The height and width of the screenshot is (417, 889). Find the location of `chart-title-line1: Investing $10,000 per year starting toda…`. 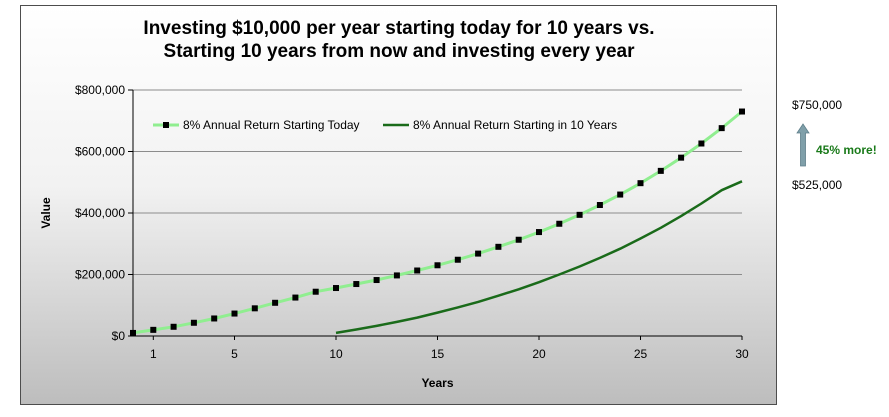

chart-title-line1: Investing $10,000 per year starting toda… is located at coordinates (398, 28).